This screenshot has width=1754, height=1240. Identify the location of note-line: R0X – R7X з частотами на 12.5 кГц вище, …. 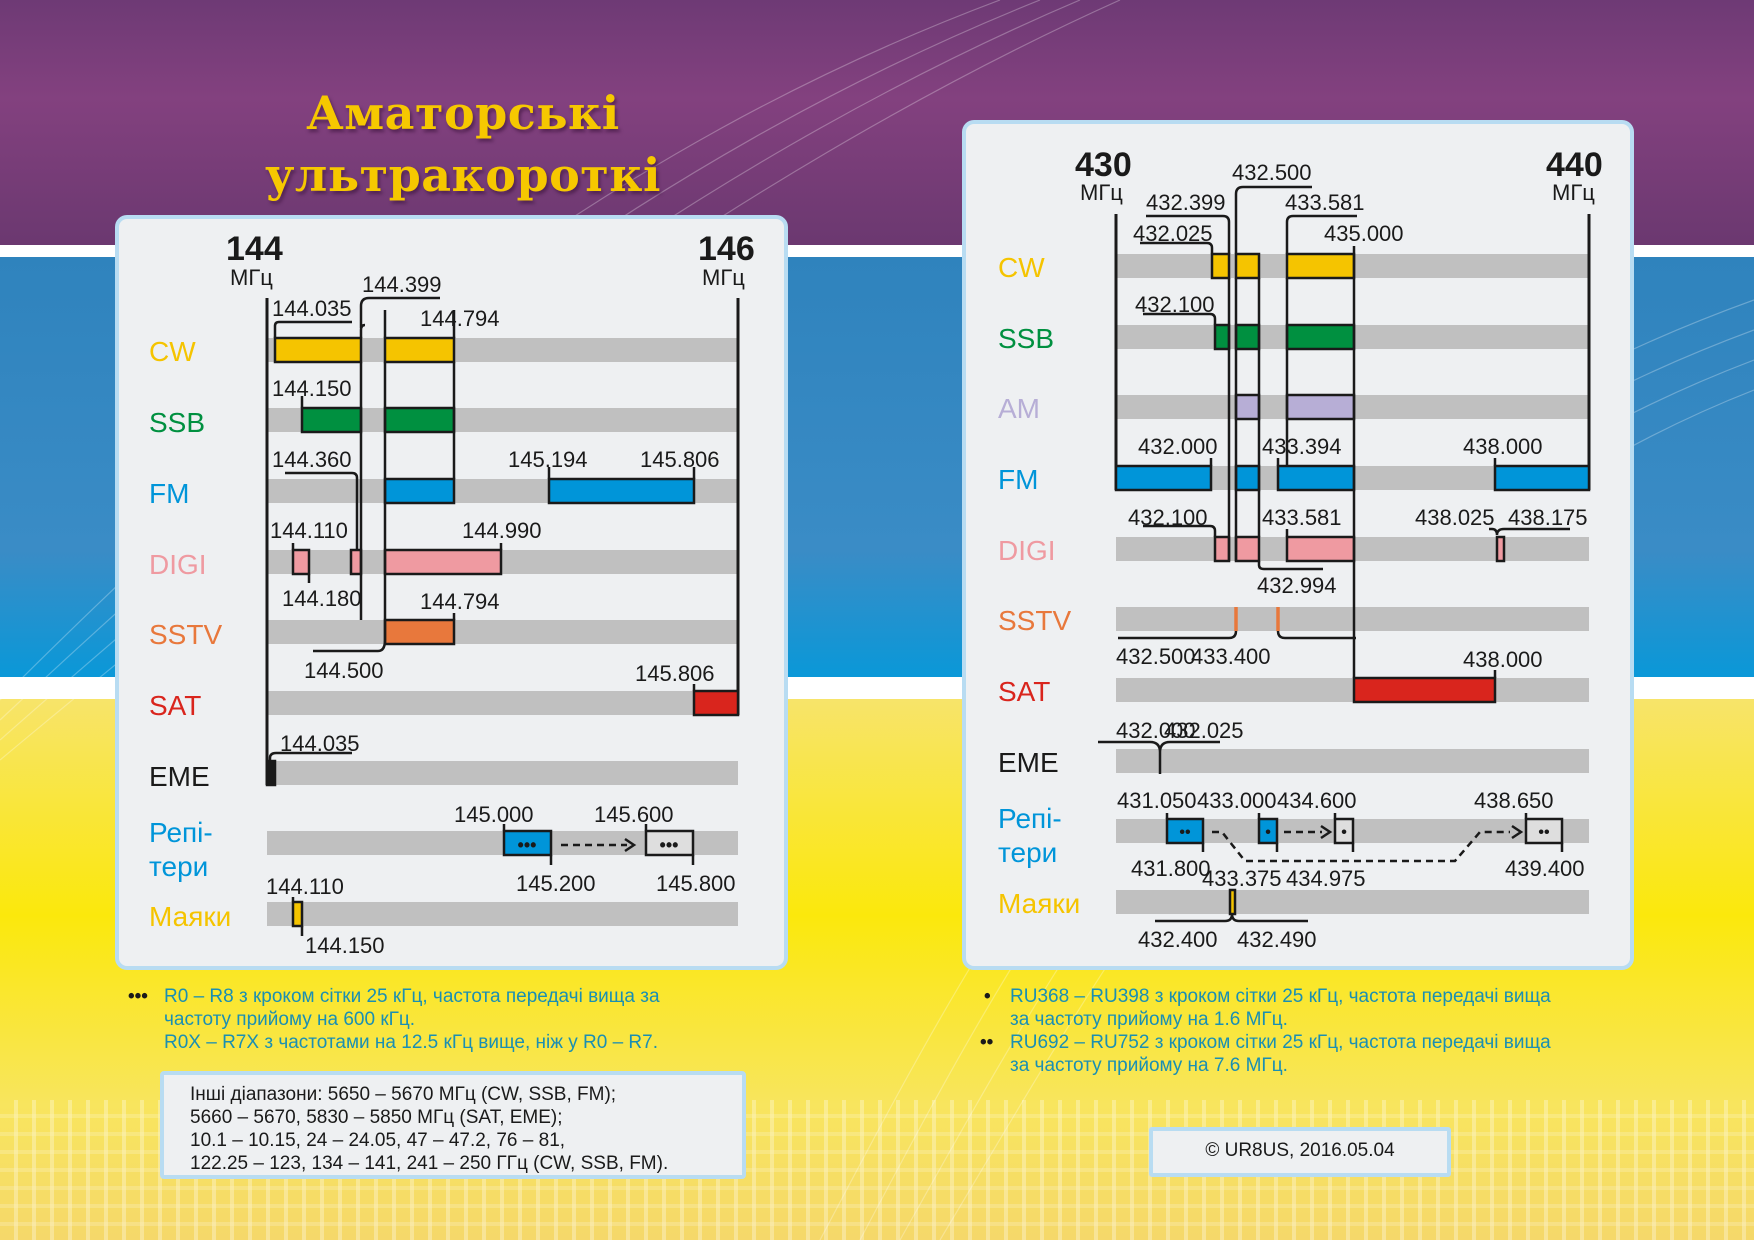
(411, 1042).